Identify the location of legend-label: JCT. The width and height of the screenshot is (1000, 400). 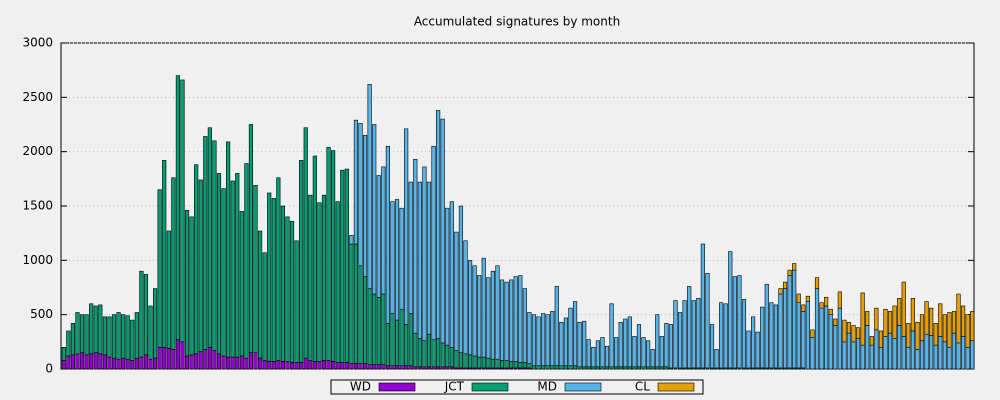
(454, 387).